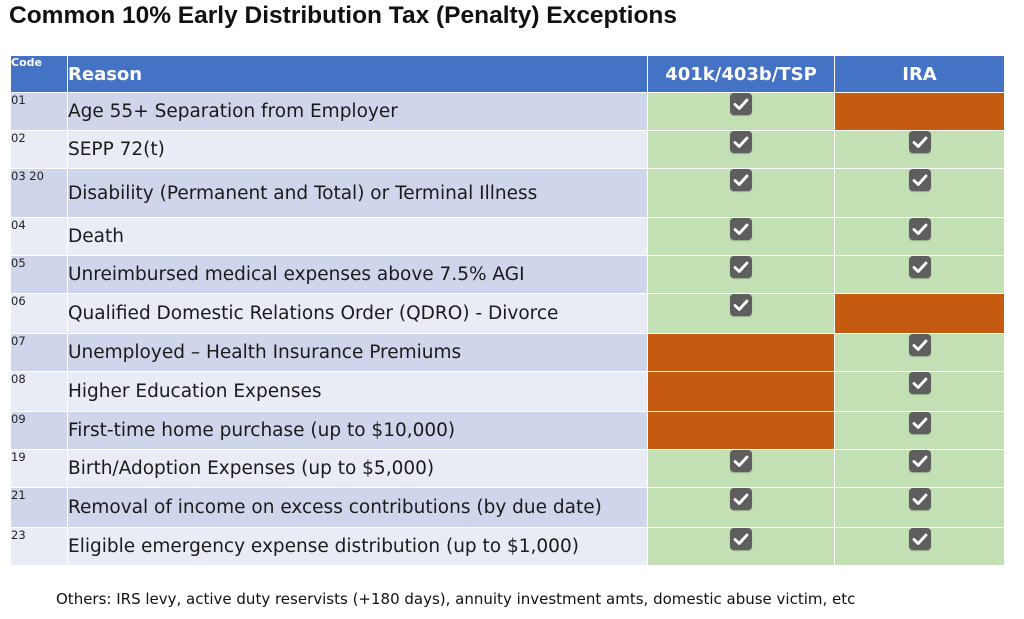  I want to click on column-header-401k: 401k/403b/TSP, so click(741, 74).